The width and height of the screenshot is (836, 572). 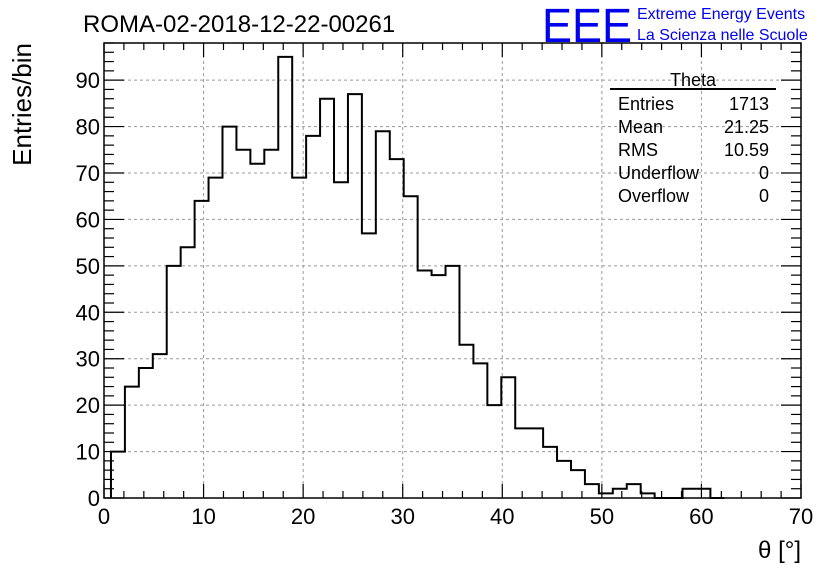 What do you see at coordinates (88, 127) in the screenshot?
I see `y-tick-label: 80` at bounding box center [88, 127].